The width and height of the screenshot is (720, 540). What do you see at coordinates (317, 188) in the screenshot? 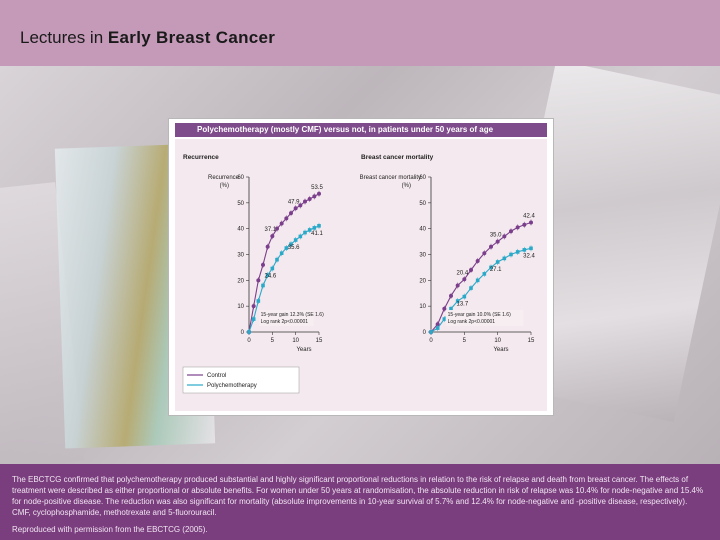
I see `data-label: 53.5` at bounding box center [317, 188].